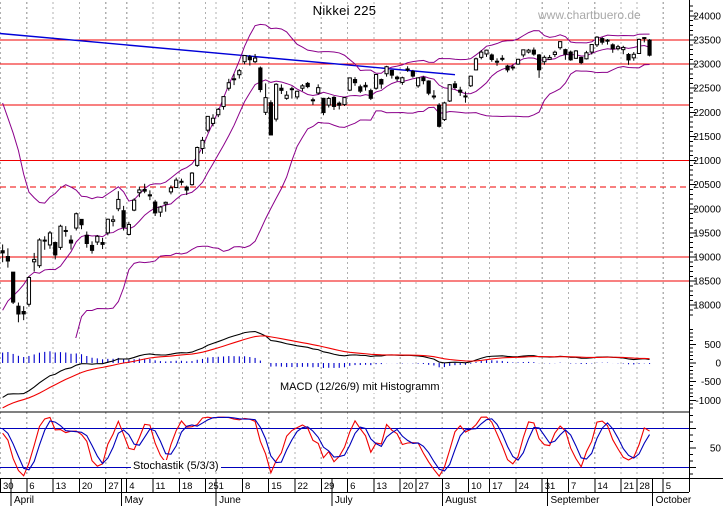 Image resolution: width=723 pixels, height=506 pixels. What do you see at coordinates (712, 345) in the screenshot?
I see `macd-axis-label: 500` at bounding box center [712, 345].